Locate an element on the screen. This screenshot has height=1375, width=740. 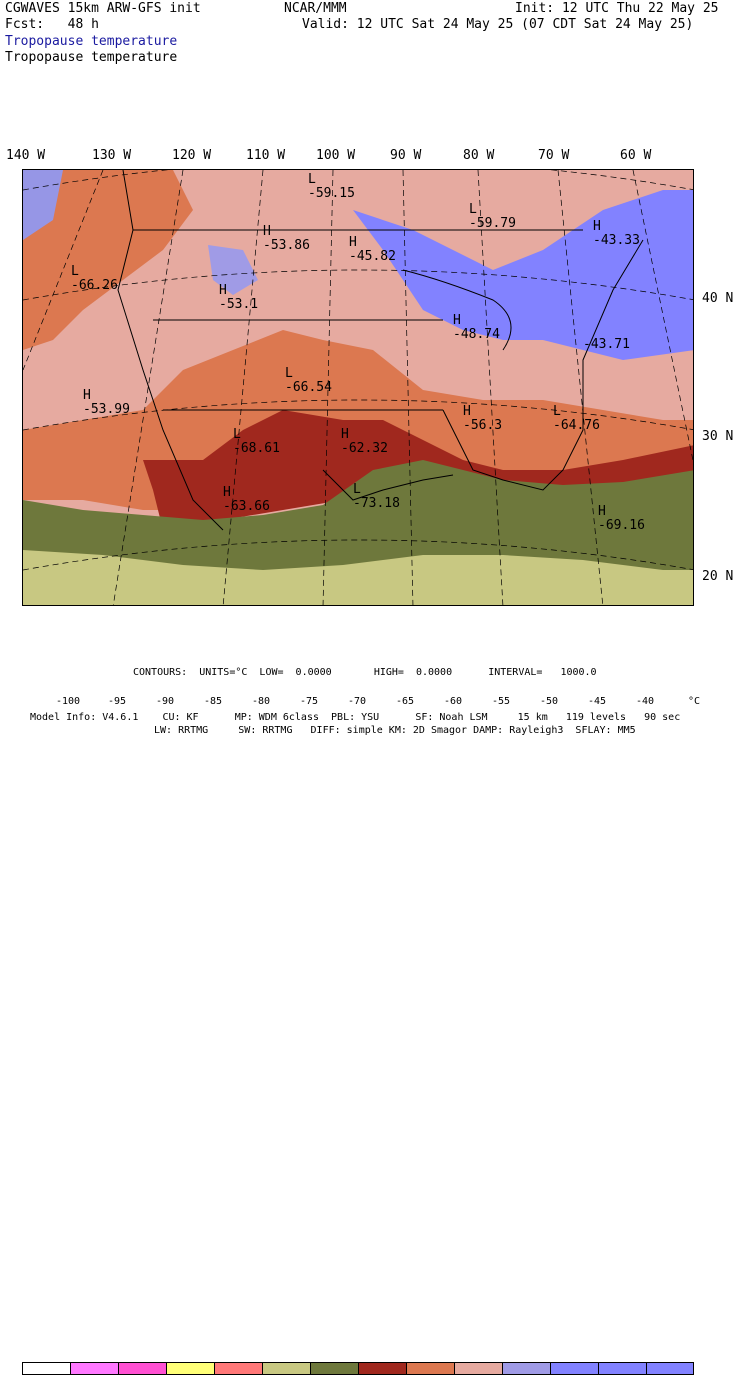
map-label: H -63.66 is located at coordinates (246, 499).